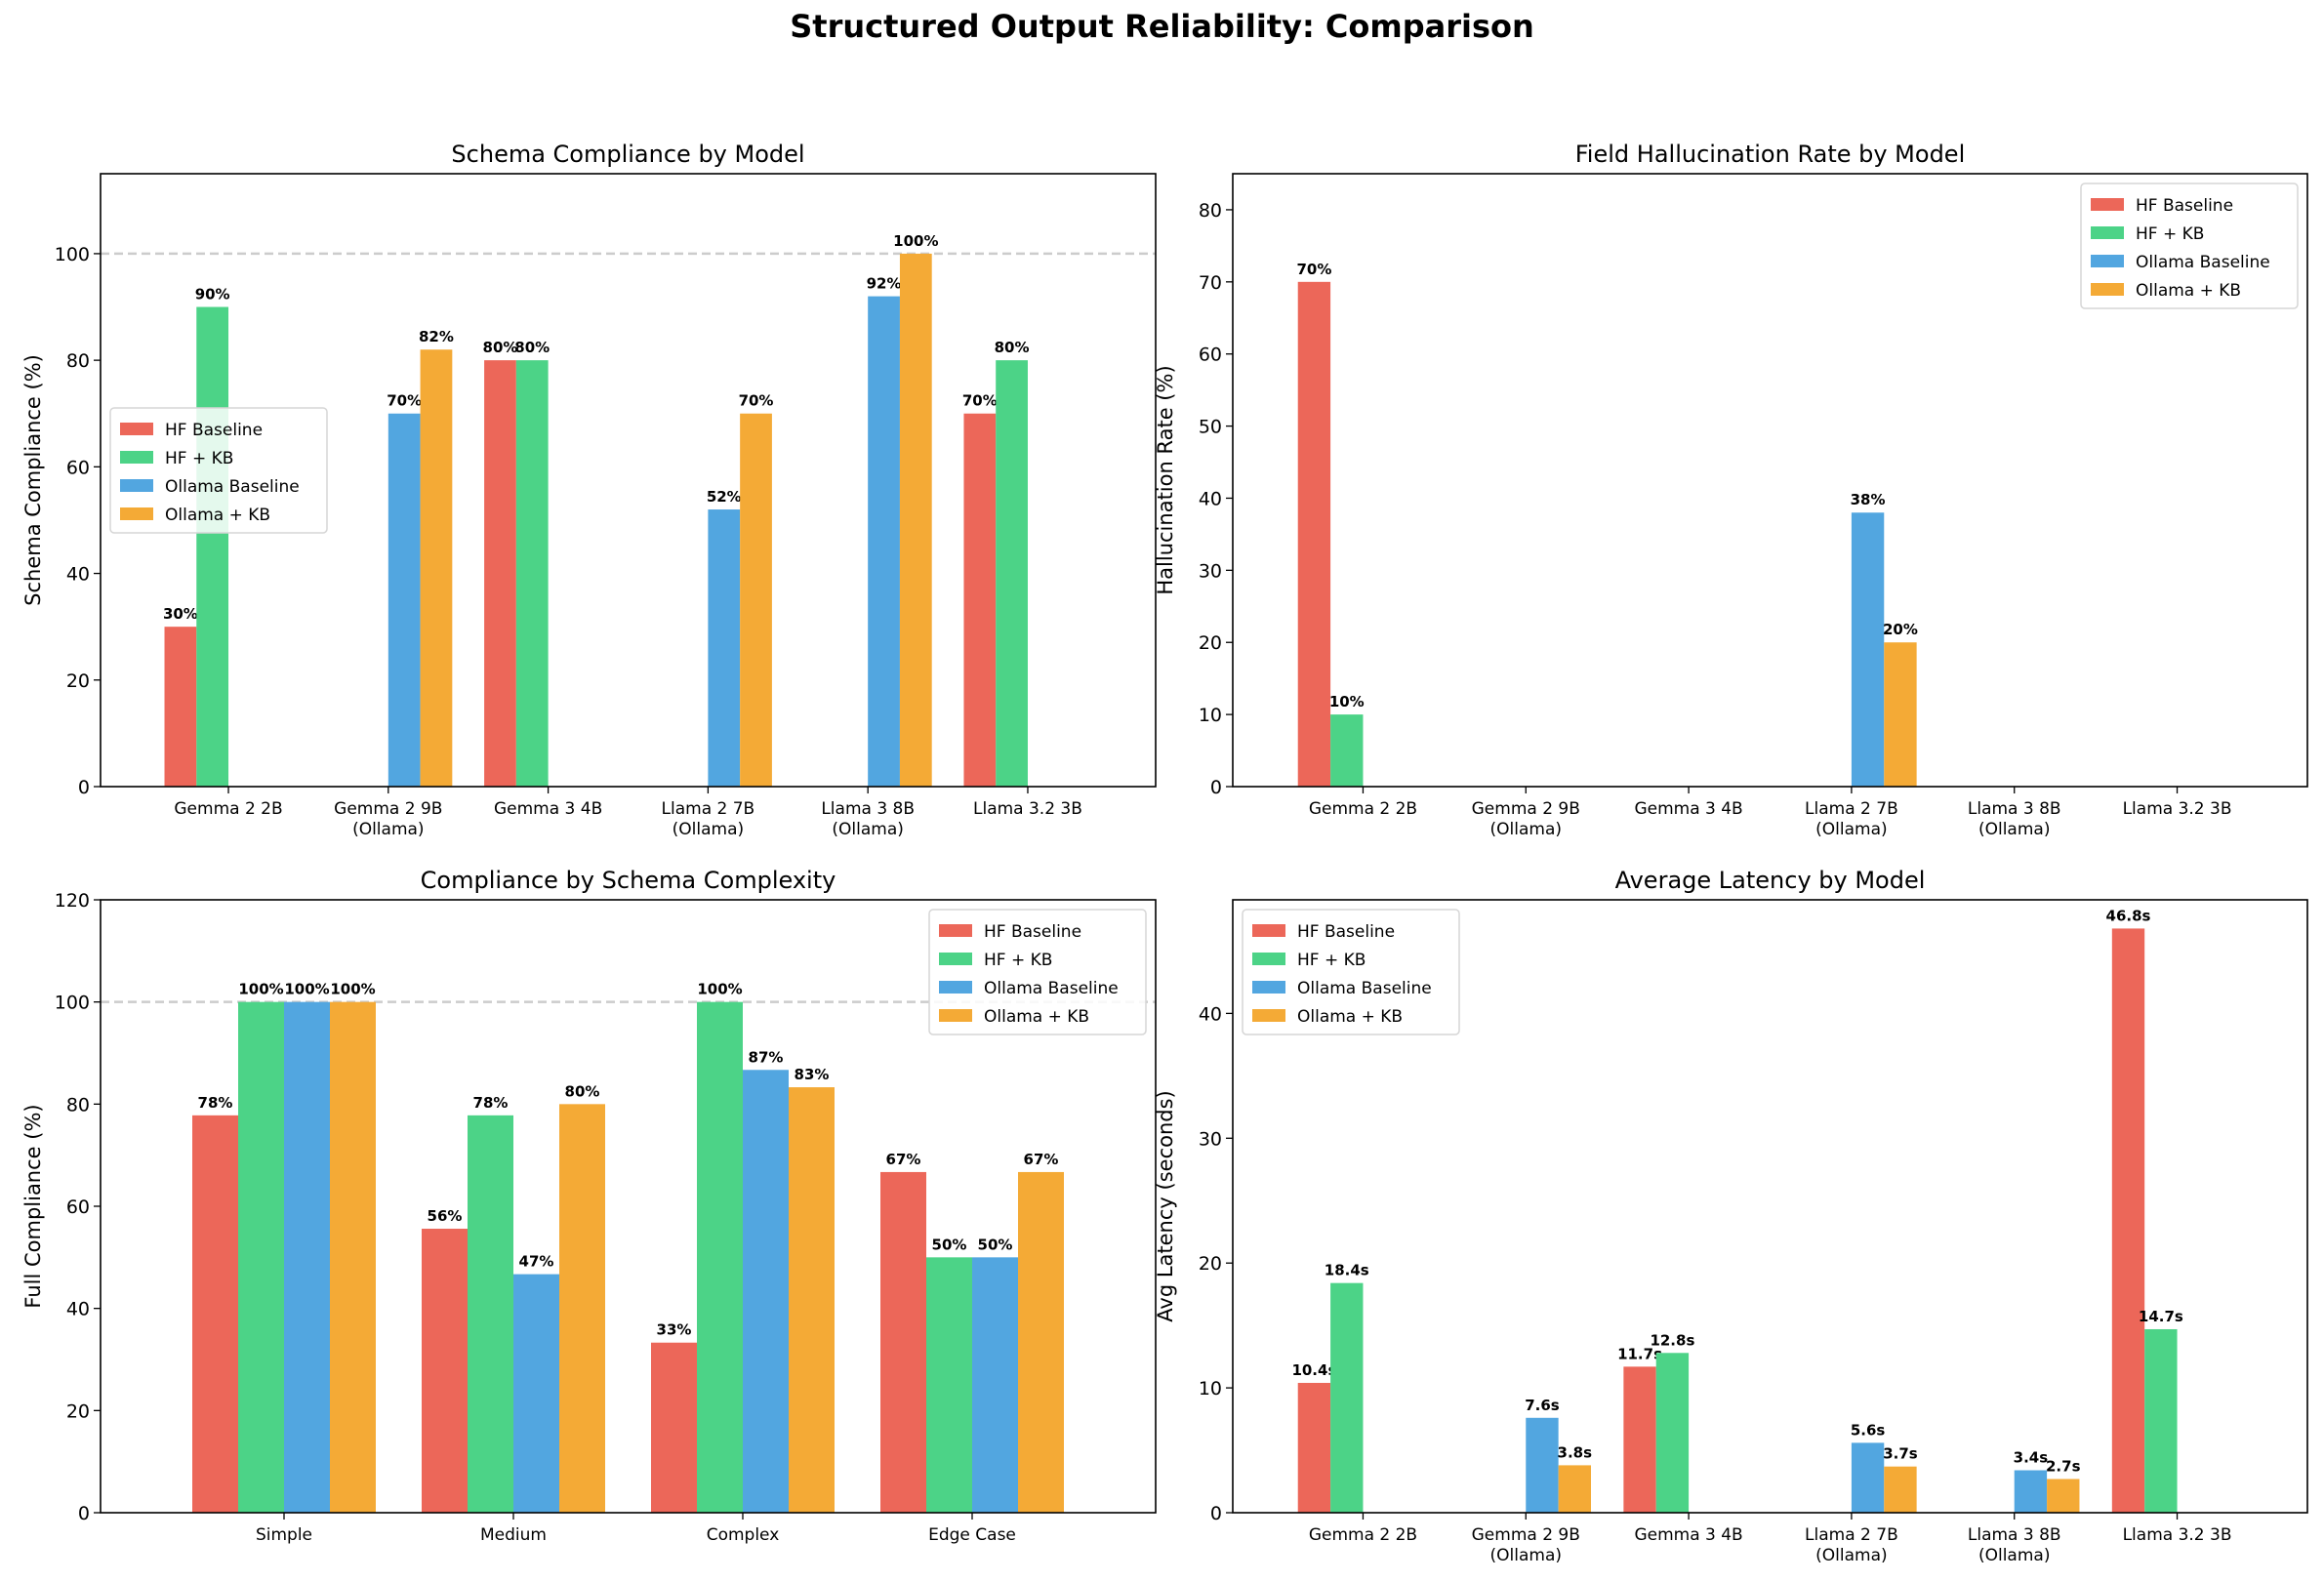 The image size is (2324, 1582). I want to click on bar-label: 50%, so click(995, 1244).